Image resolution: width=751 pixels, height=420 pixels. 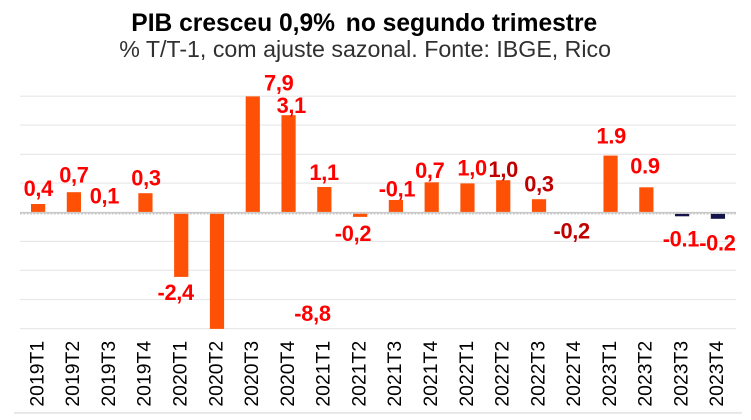 What do you see at coordinates (279, 82) in the screenshot?
I see `svg-text: 7,9` at bounding box center [279, 82].